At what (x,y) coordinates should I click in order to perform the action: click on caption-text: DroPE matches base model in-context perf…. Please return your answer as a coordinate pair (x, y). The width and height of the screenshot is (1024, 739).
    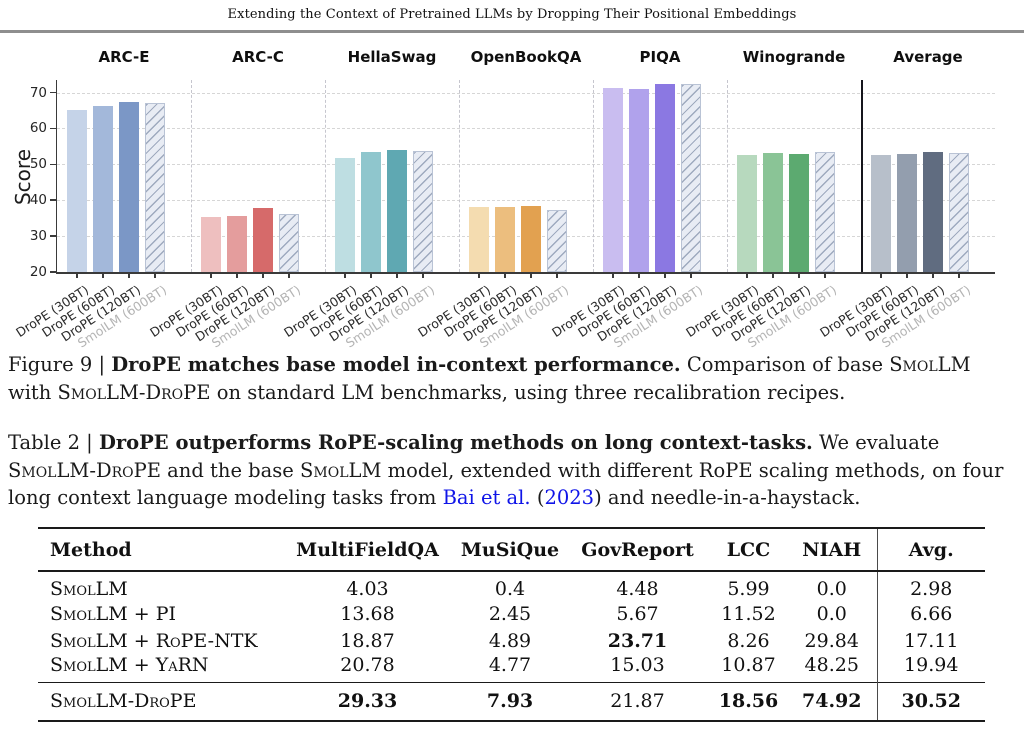
    Looking at the image, I should click on (396, 364).